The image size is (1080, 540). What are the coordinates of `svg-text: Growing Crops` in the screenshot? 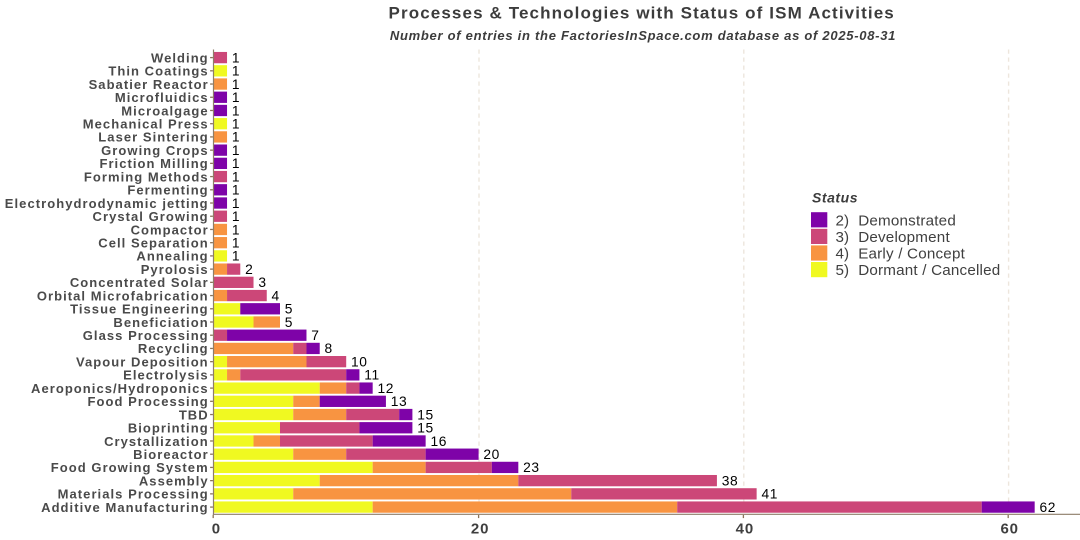 It's located at (155, 150).